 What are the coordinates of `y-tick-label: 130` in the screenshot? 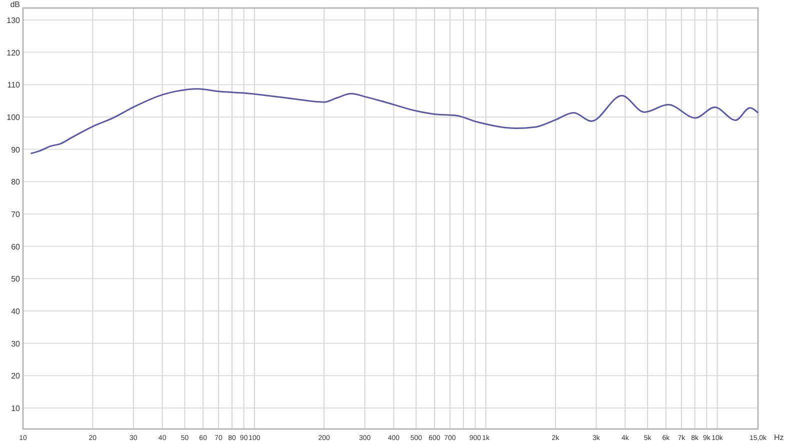 It's located at (13, 20).